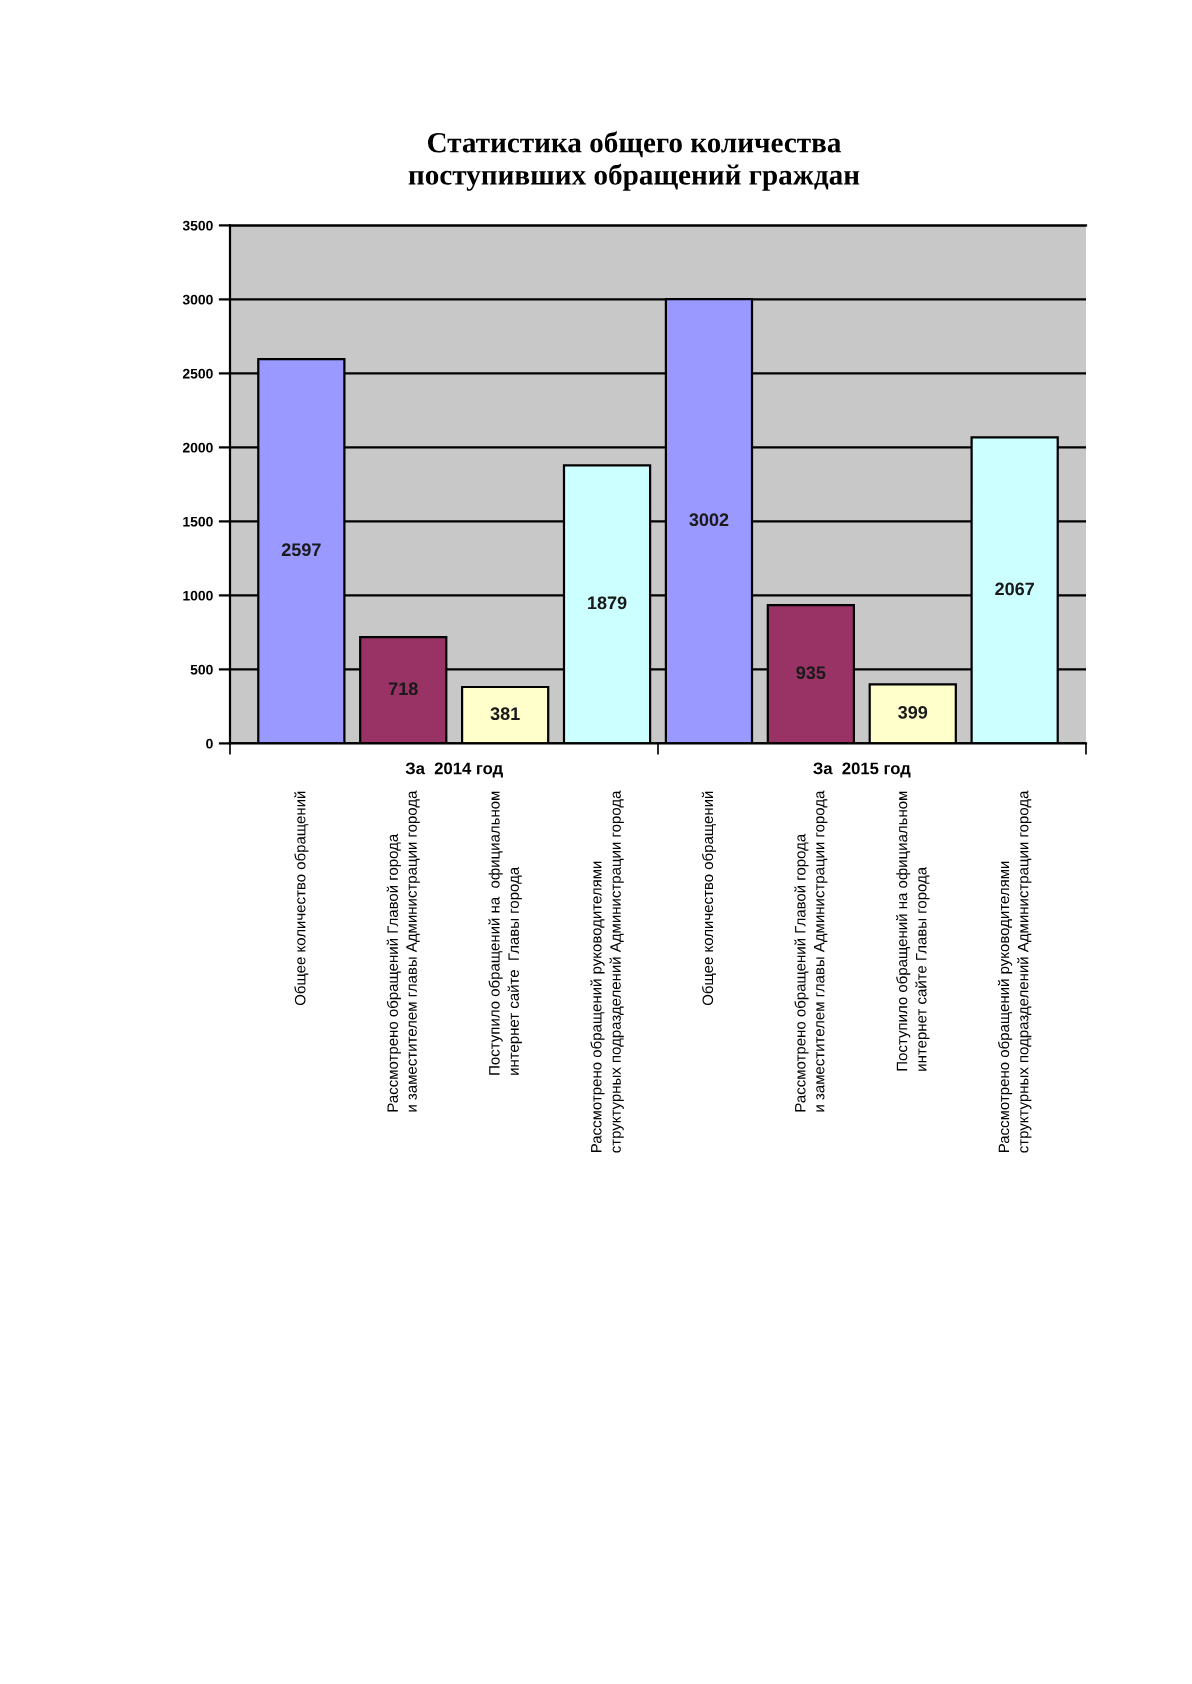 The width and height of the screenshot is (1192, 1684). What do you see at coordinates (403, 689) in the screenshot?
I see `data-label: 718` at bounding box center [403, 689].